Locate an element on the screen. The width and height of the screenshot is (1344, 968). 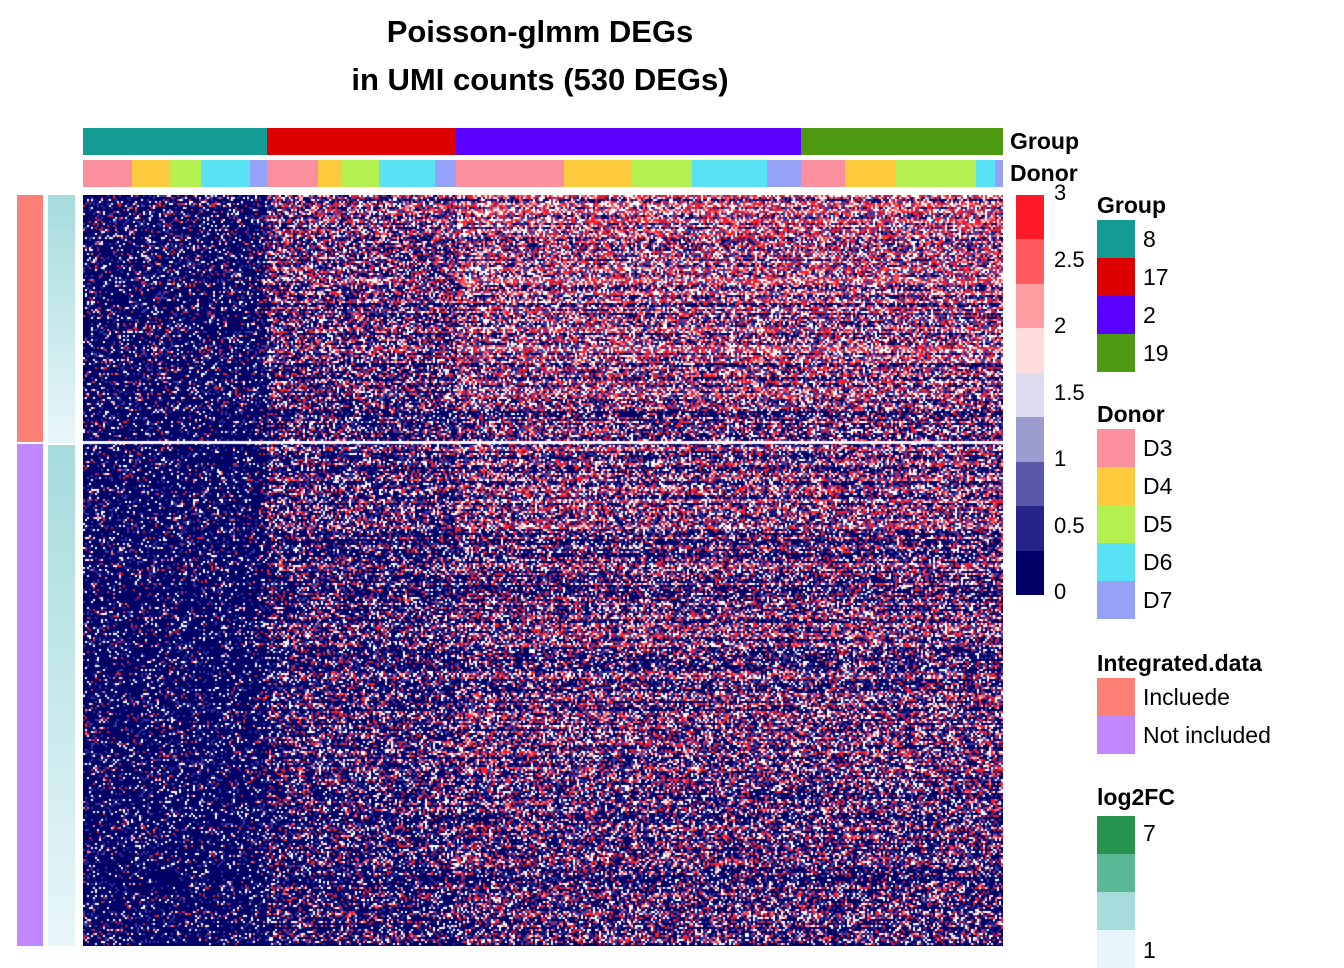
value-color-scale is located at coordinates (1030, 395).